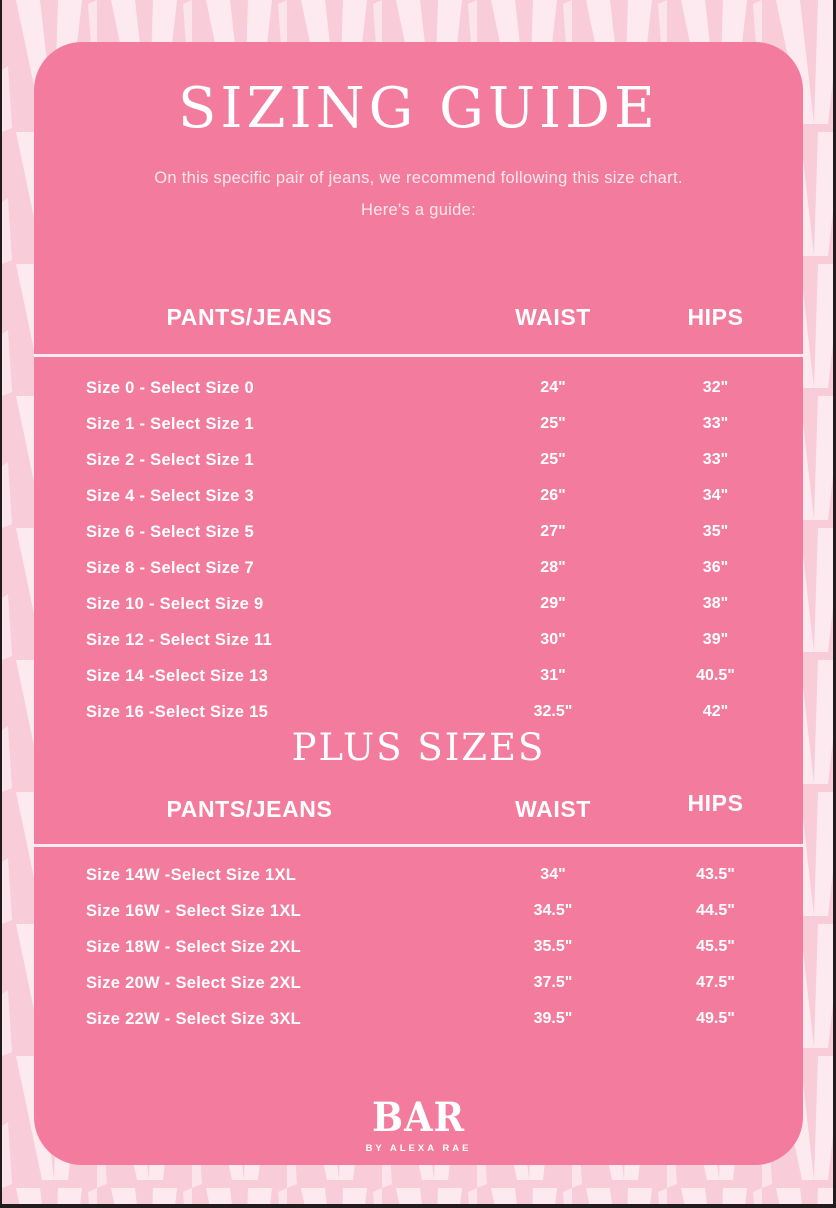  I want to click on size-label: Size 14 -Select Size 13, so click(177, 675).